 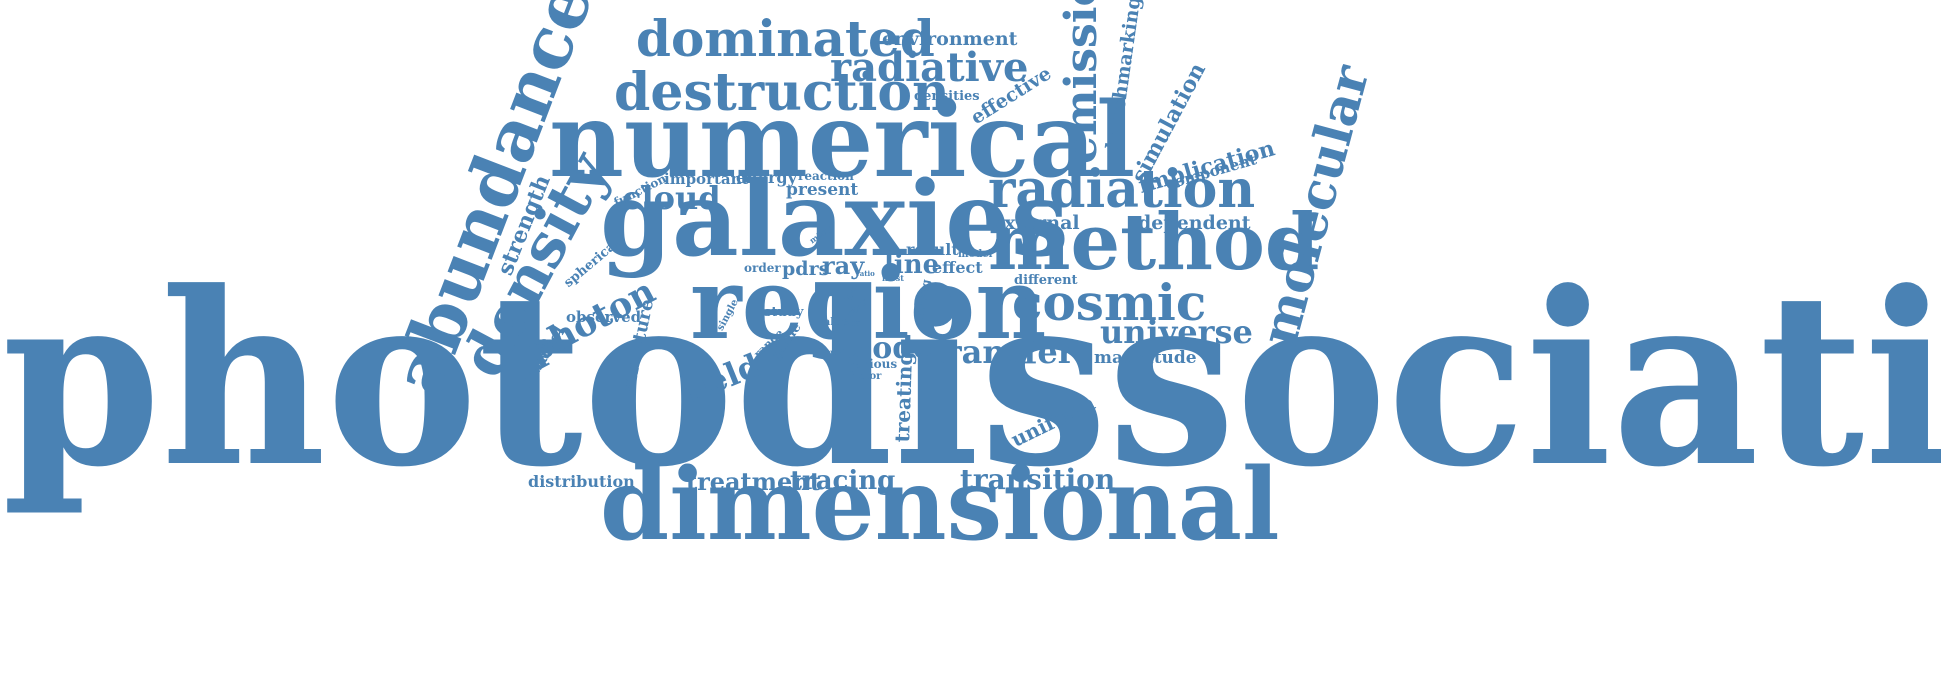 What do you see at coordinates (1038, 479) in the screenshot?
I see `word-transition: transition` at bounding box center [1038, 479].